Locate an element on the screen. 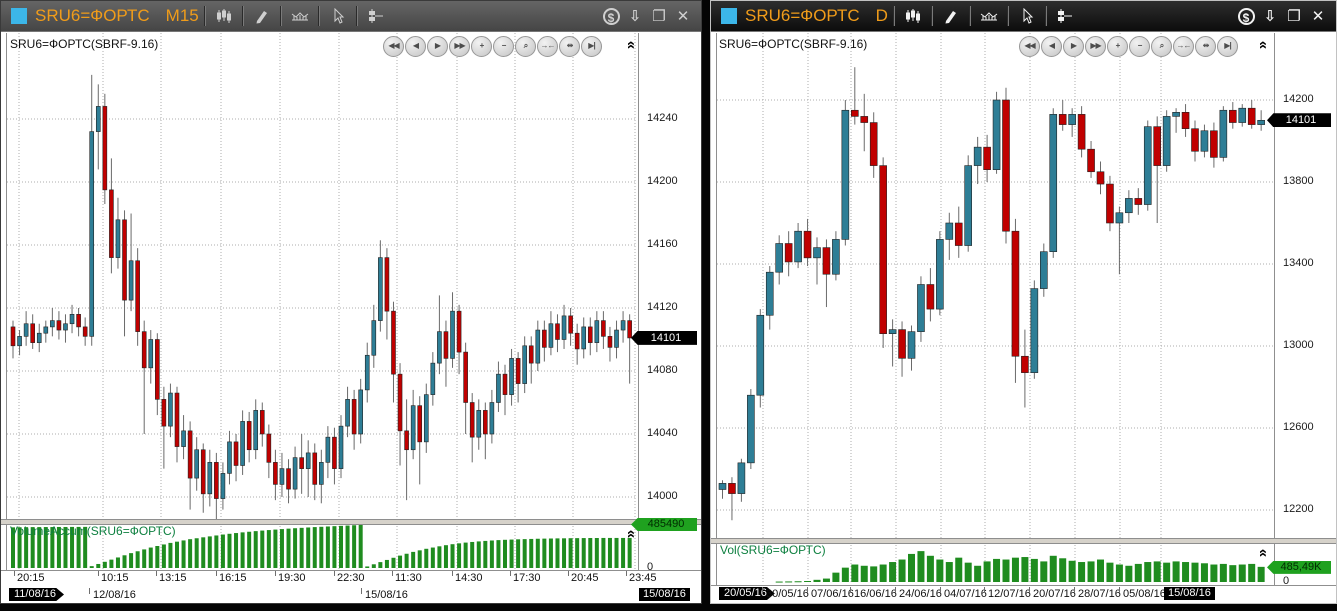 The width and height of the screenshot is (1337, 611). time-tick-label: 14:30 is located at coordinates (469, 578).